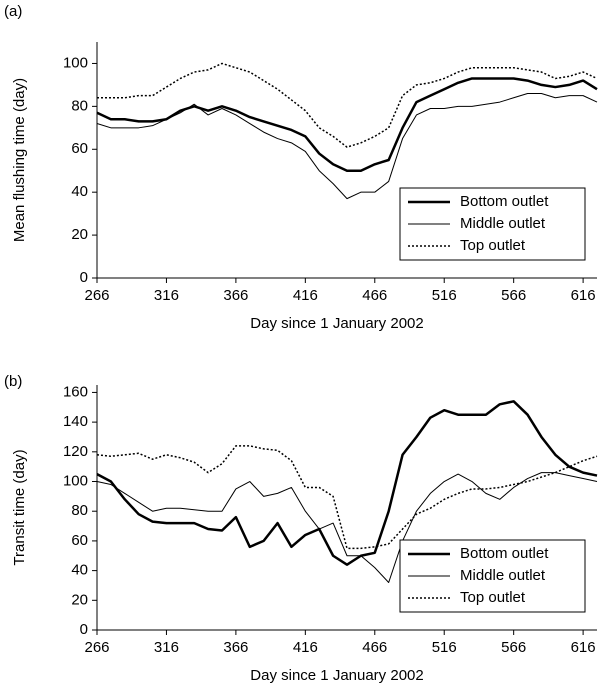 The image size is (601, 700). I want to click on legend-box, so click(492, 576).